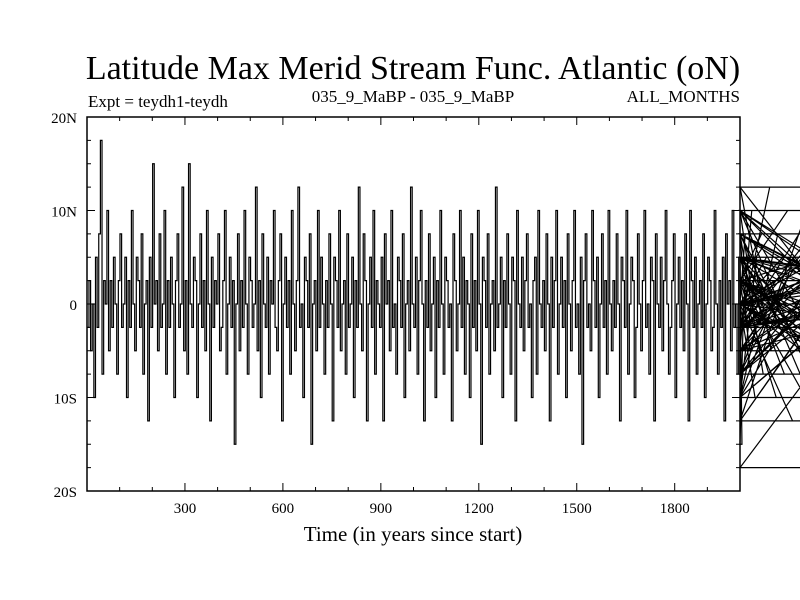  Describe the element at coordinates (381, 509) in the screenshot. I see `x-tick-label: 900` at that location.